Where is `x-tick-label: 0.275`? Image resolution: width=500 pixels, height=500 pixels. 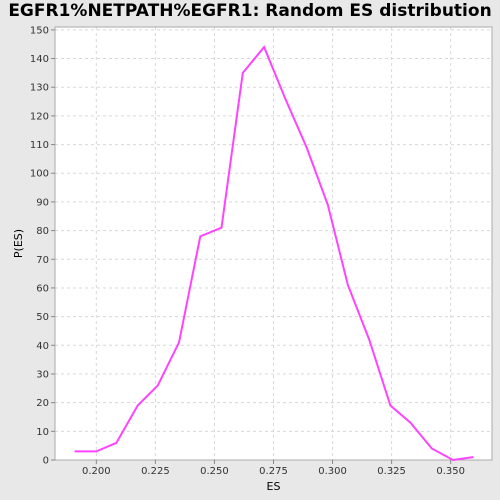 x-tick-label: 0.275 is located at coordinates (273, 471).